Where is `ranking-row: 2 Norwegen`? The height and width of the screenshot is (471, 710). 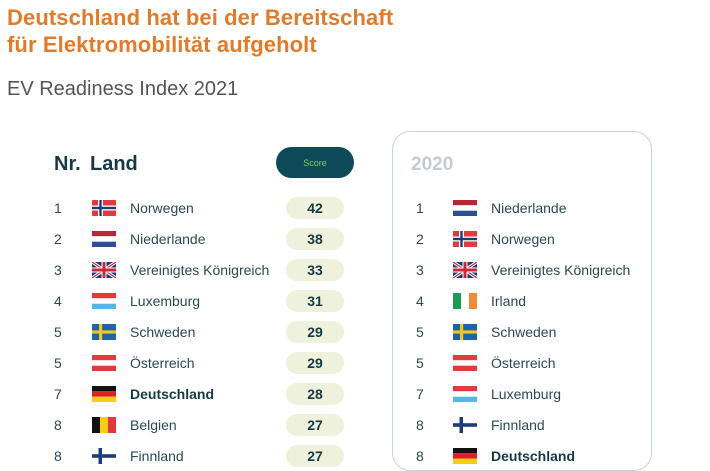
ranking-row: 2 Norwegen is located at coordinates (355, 239).